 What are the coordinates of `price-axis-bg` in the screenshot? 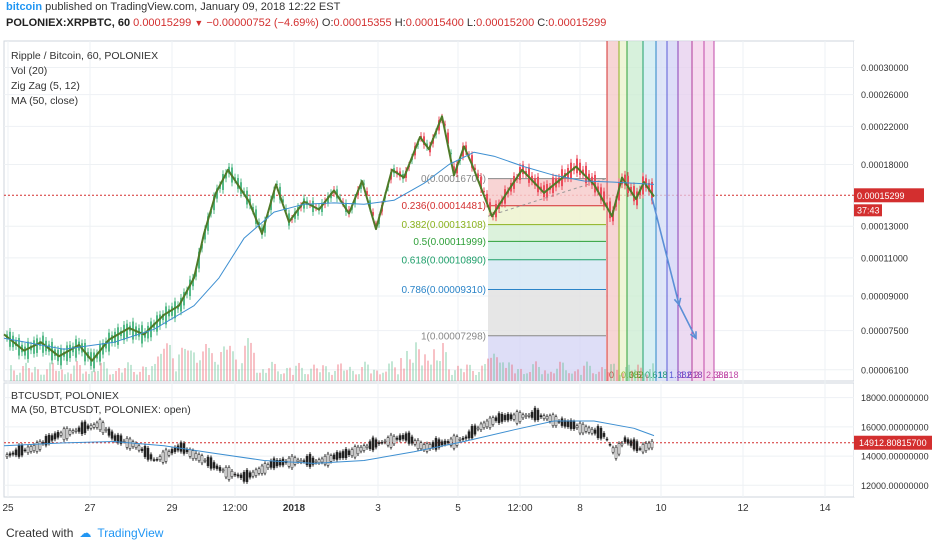 It's located at (893, 269).